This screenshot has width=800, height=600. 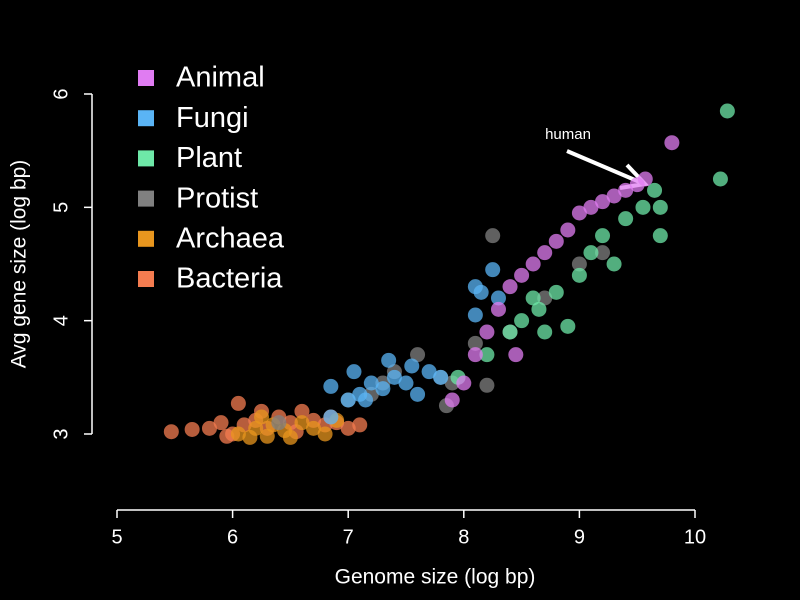 What do you see at coordinates (695, 537) in the screenshot?
I see `x-tick-label: 10` at bounding box center [695, 537].